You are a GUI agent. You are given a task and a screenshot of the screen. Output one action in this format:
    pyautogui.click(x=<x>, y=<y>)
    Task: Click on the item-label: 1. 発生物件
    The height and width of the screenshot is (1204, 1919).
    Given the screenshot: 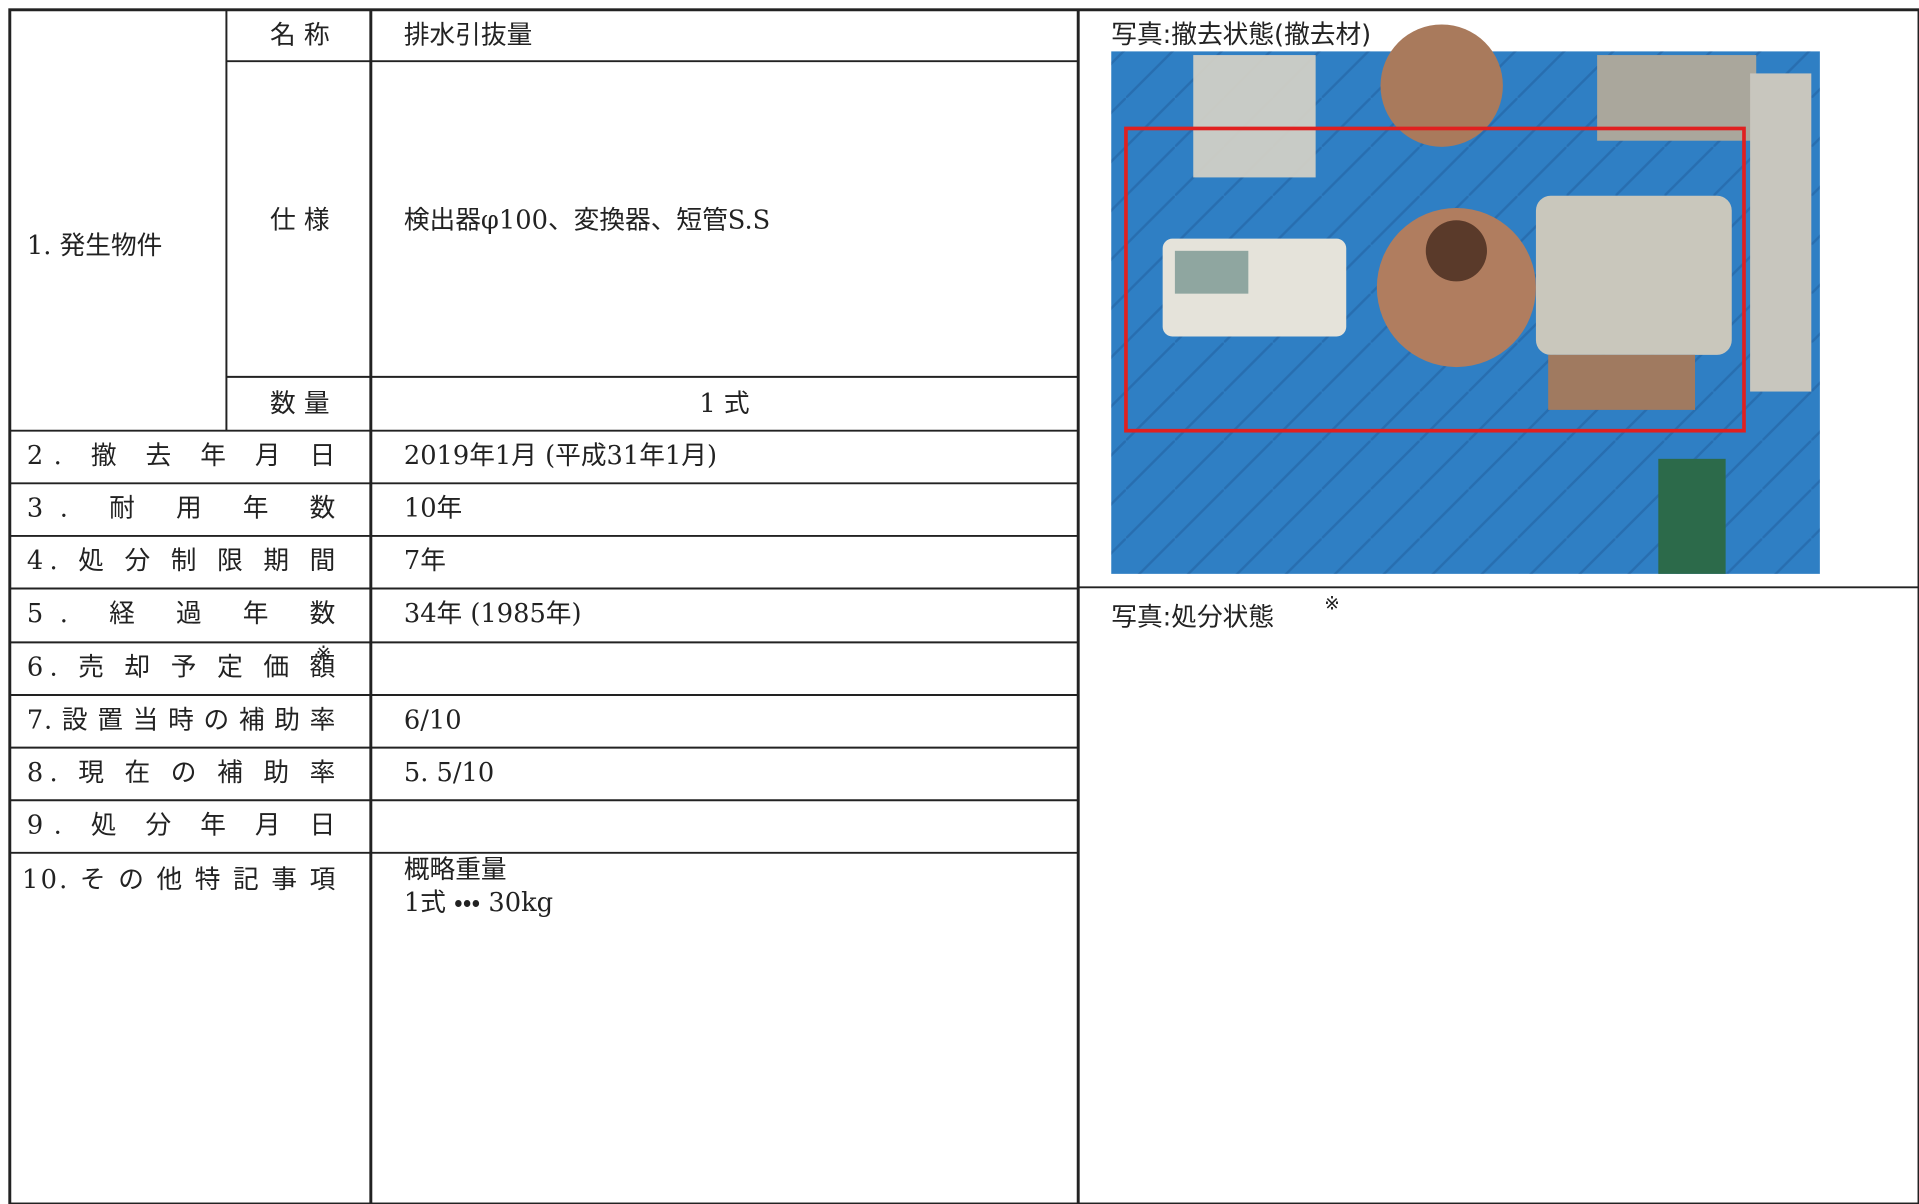 What is the action you would take?
    pyautogui.click(x=94, y=246)
    